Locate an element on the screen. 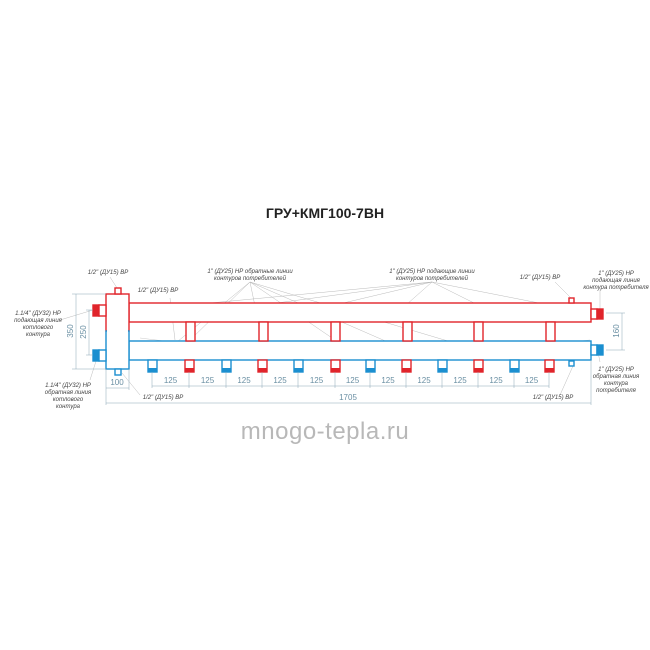 This screenshot has width=650, height=650. note-return-lines: 1" (ДУ25) НР обратные линии is located at coordinates (250, 272).